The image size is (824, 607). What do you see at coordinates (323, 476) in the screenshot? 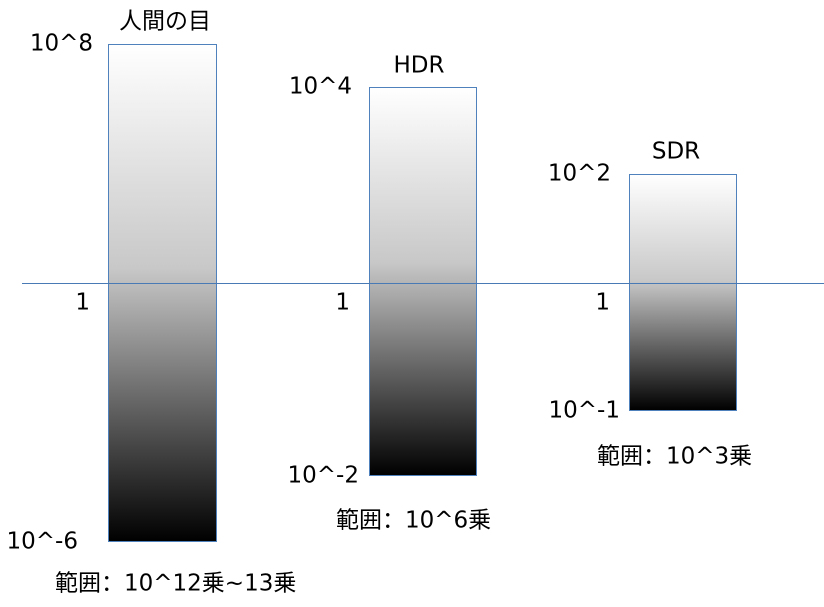
I see `bottom-label: 10^-2` at bounding box center [323, 476].